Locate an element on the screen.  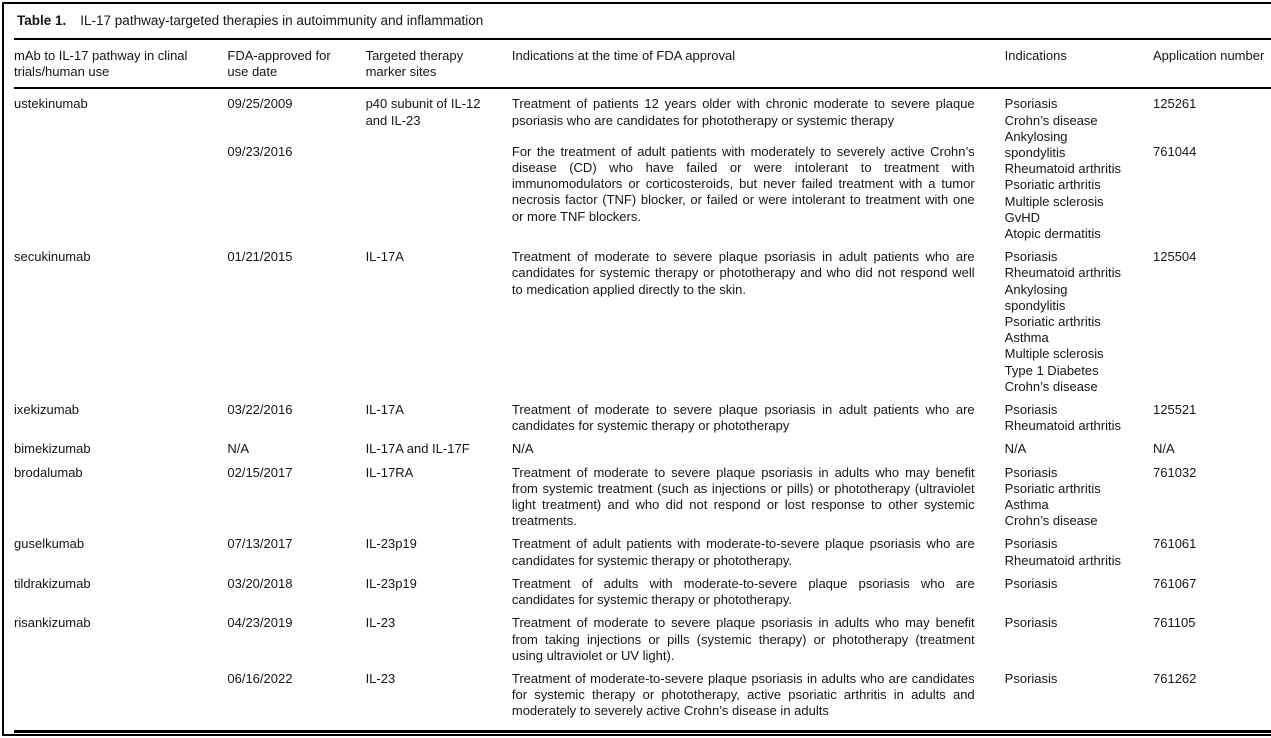
fda-date-cell: 03/20/2018 is located at coordinates (260, 583).